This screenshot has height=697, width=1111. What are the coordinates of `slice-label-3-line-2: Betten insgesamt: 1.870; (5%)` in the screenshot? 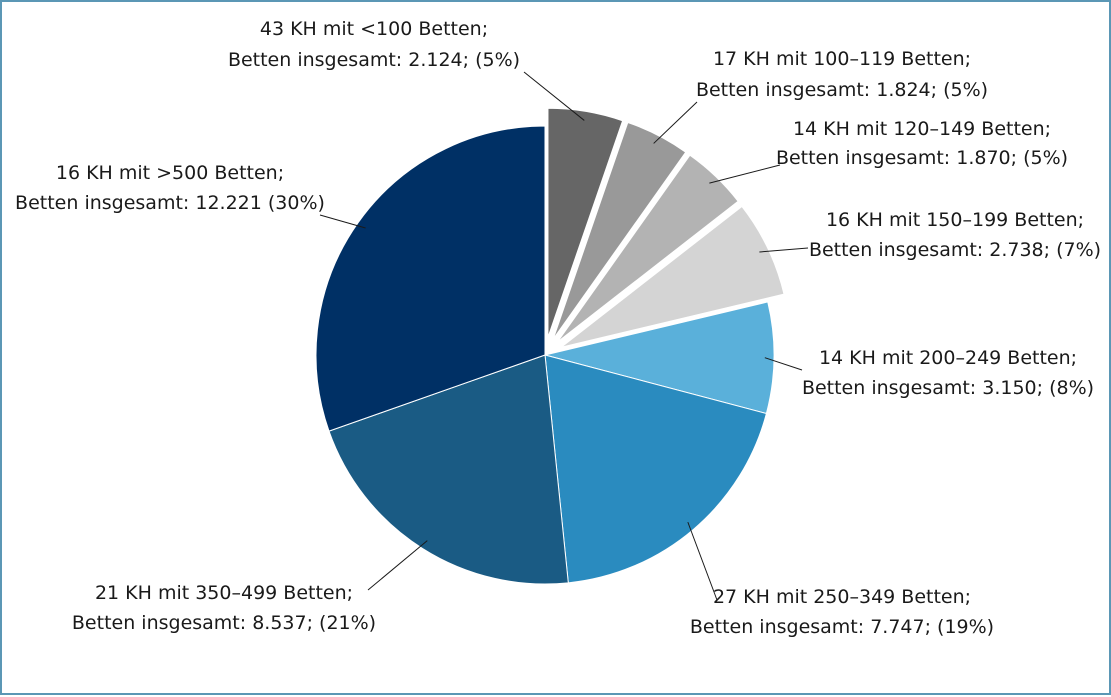 It's located at (922, 158).